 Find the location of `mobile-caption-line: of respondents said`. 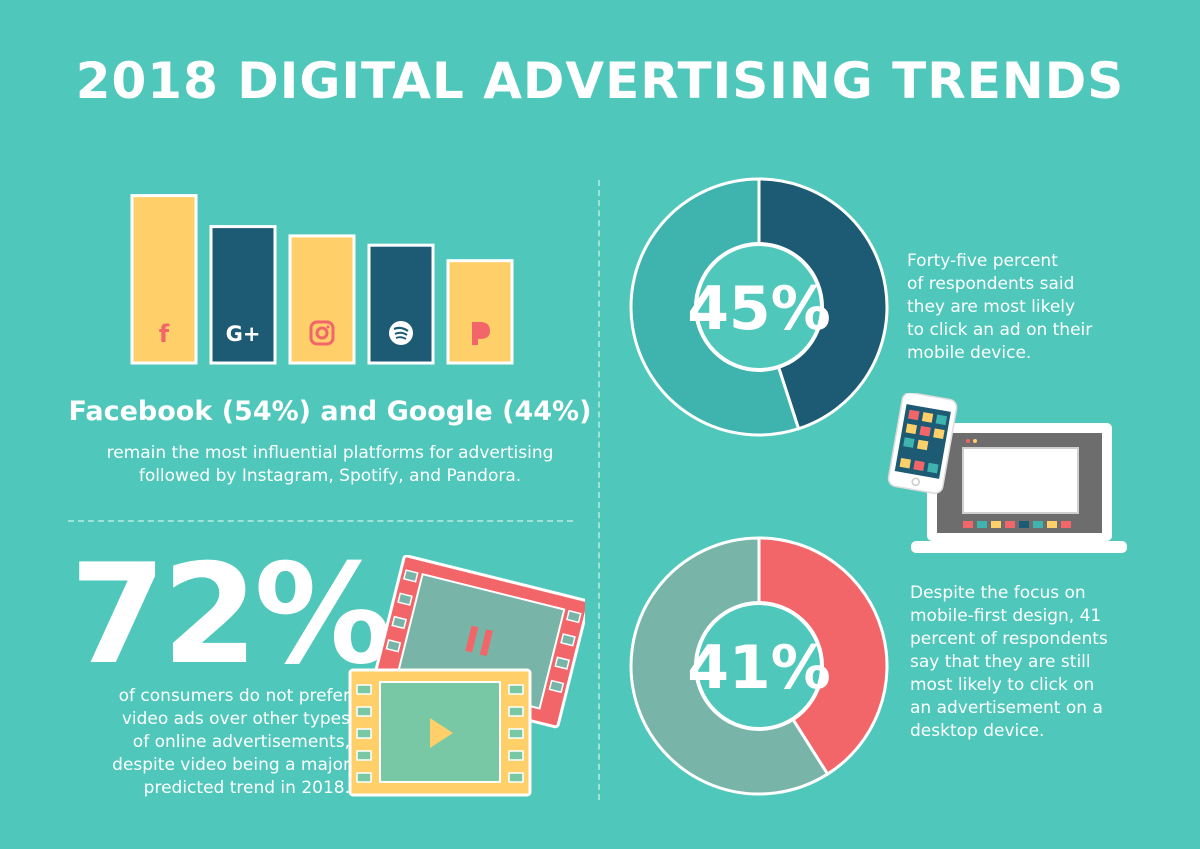

mobile-caption-line: of respondents said is located at coordinates (991, 284).